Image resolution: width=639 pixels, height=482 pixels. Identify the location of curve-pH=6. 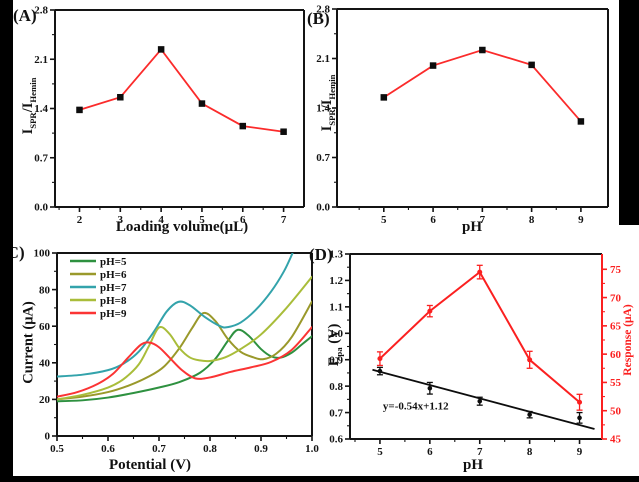
(184, 350).